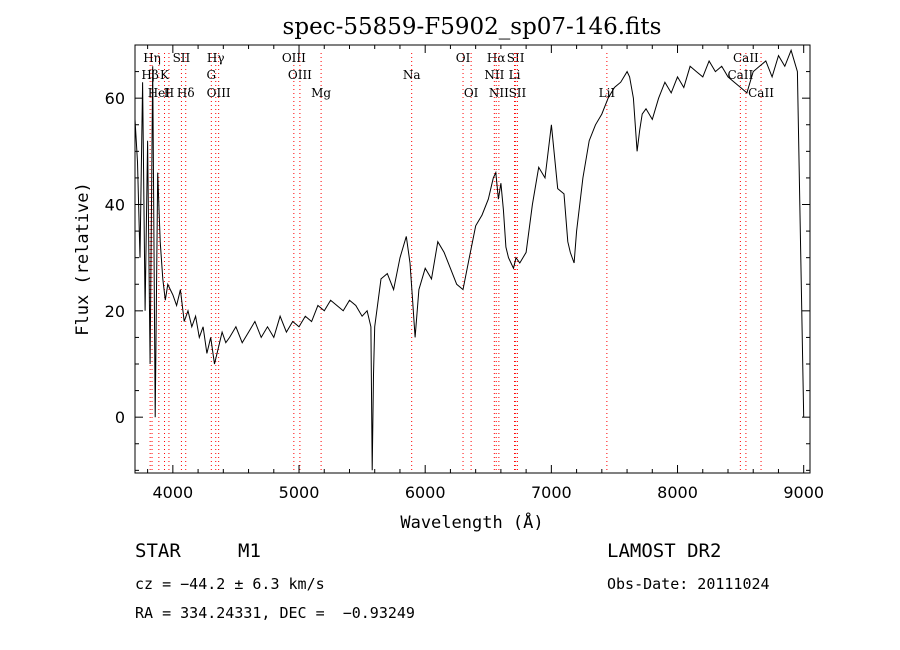 The height and width of the screenshot is (650, 900). I want to click on survey-name: LAMOST DR2, so click(664, 551).